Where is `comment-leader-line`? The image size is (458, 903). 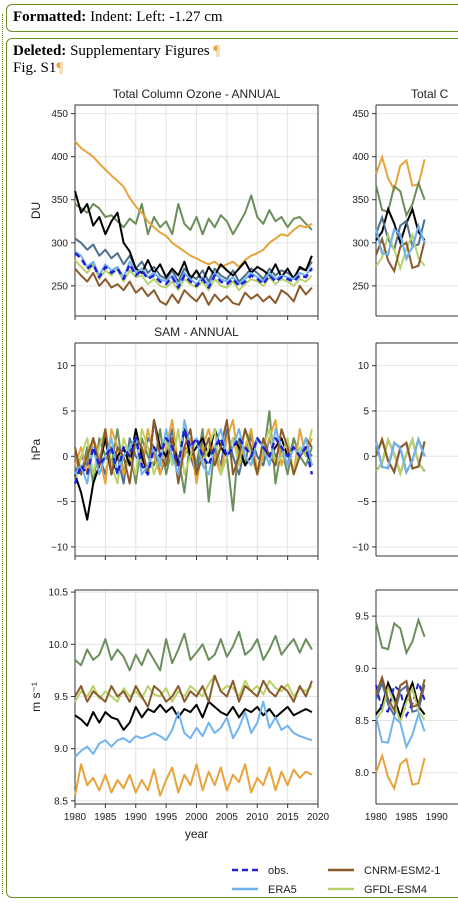
comment-leader-line is located at coordinates (4, 454).